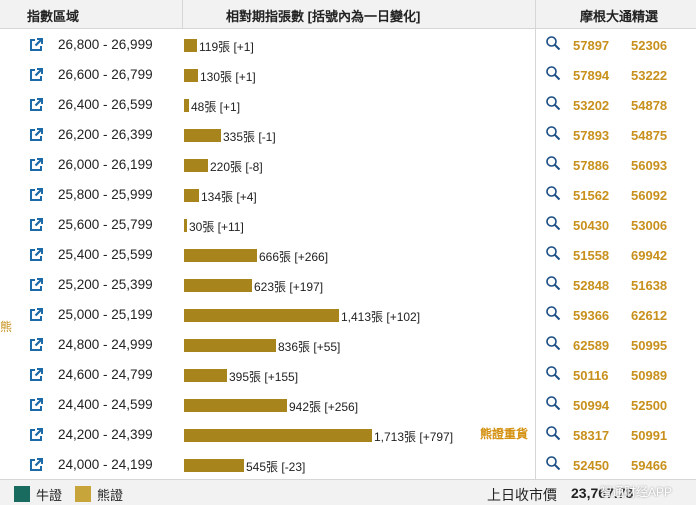  I want to click on pick-code: 59366, so click(591, 315).